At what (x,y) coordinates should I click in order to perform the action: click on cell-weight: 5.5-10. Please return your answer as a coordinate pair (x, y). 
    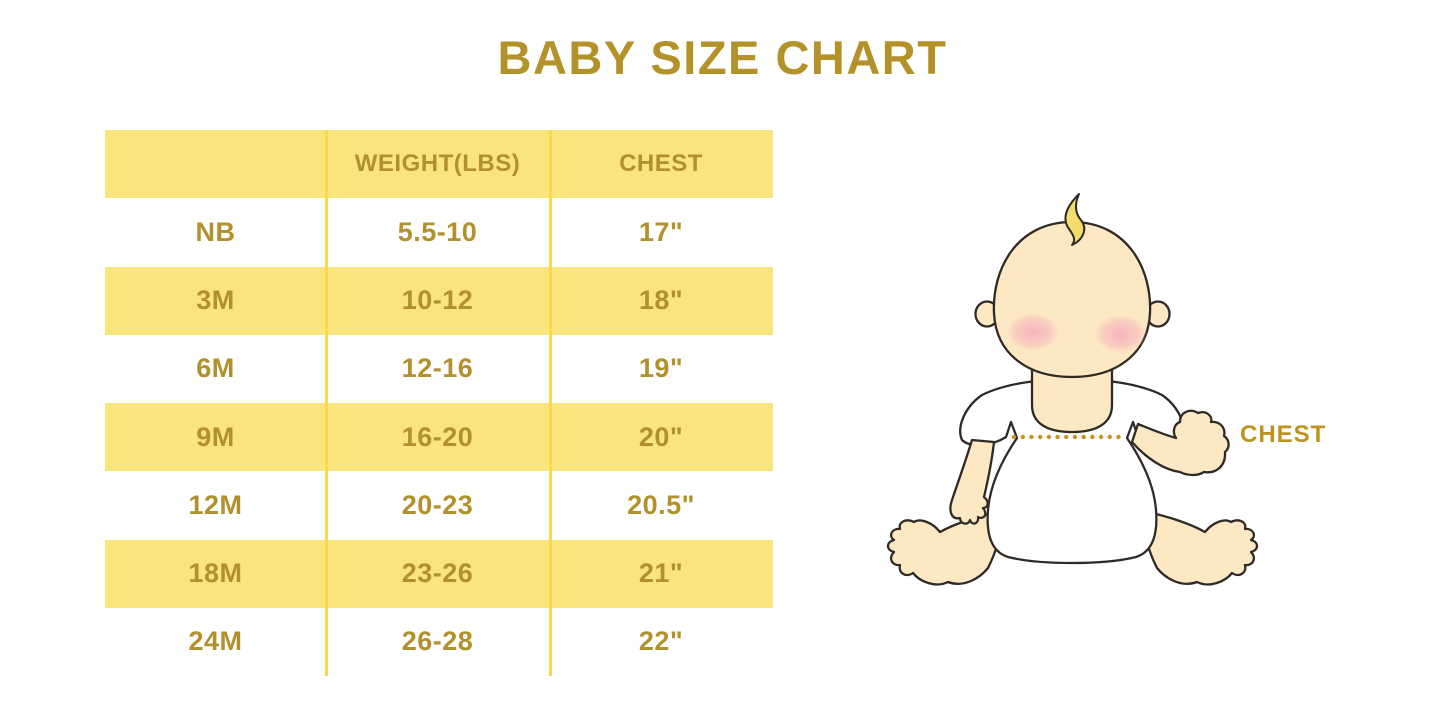
    Looking at the image, I should click on (437, 231).